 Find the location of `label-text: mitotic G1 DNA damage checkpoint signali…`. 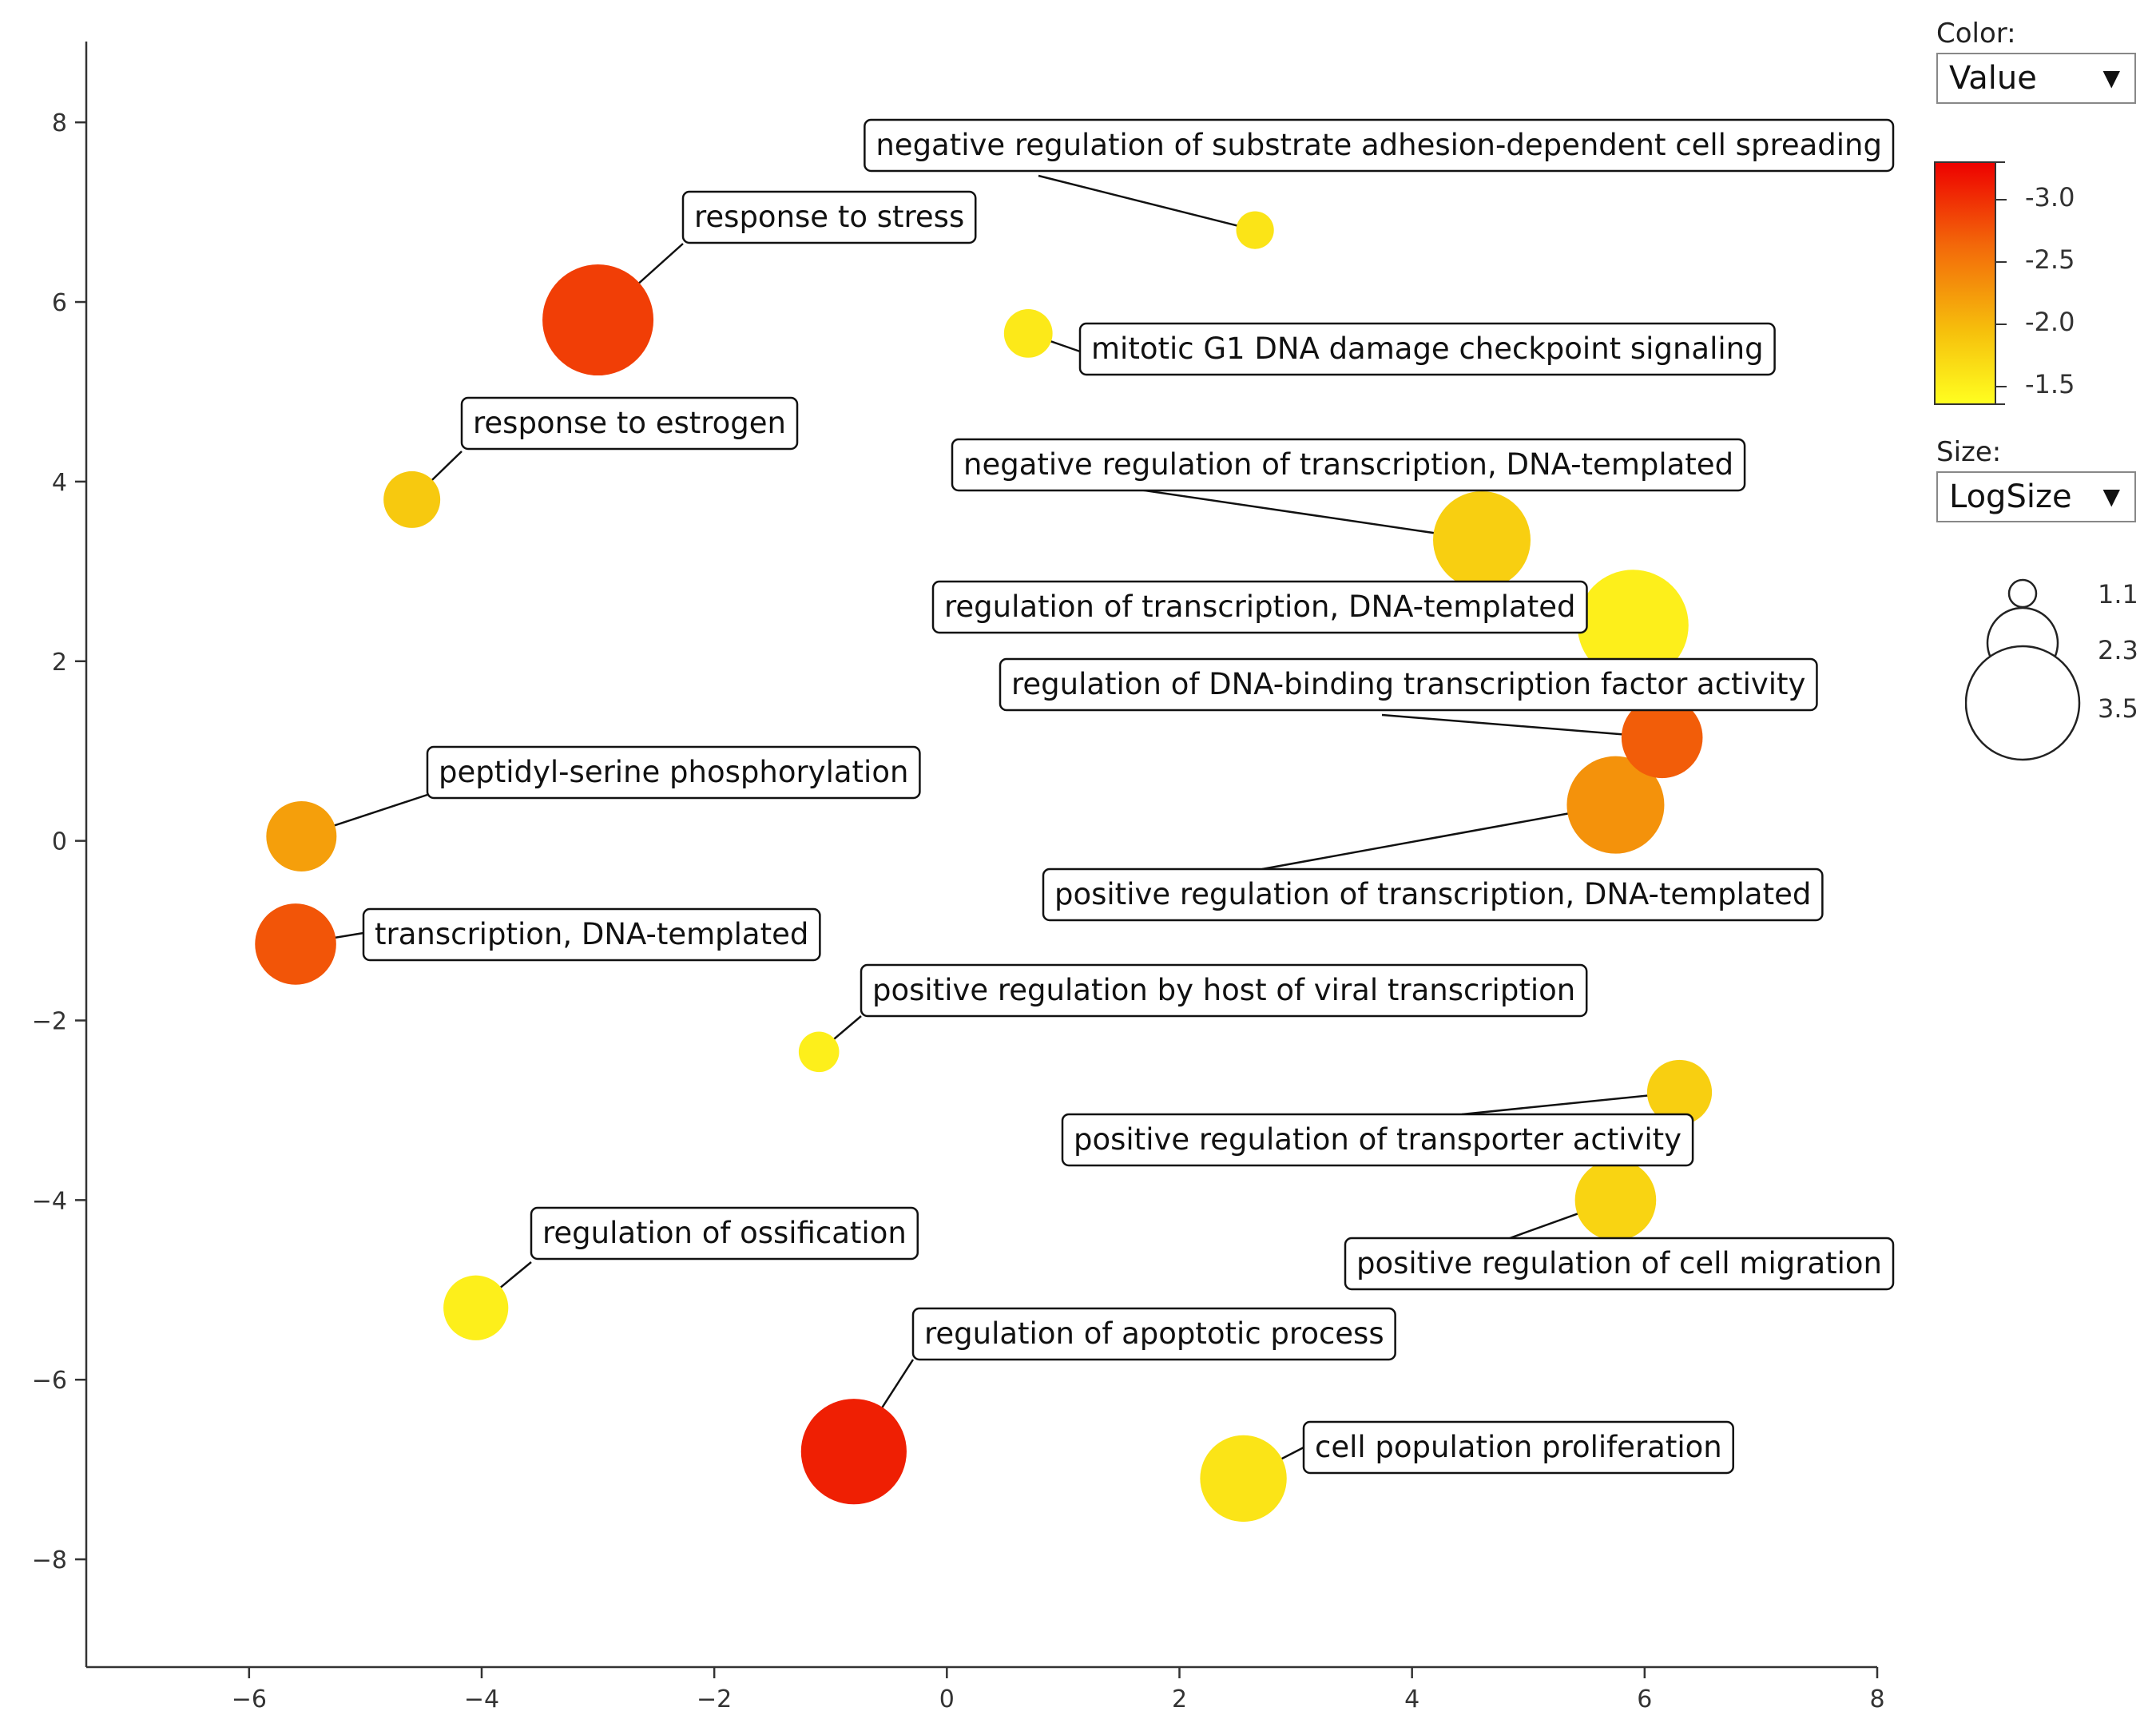

label-text: mitotic G1 DNA damage checkpoint signali… is located at coordinates (1427, 349).